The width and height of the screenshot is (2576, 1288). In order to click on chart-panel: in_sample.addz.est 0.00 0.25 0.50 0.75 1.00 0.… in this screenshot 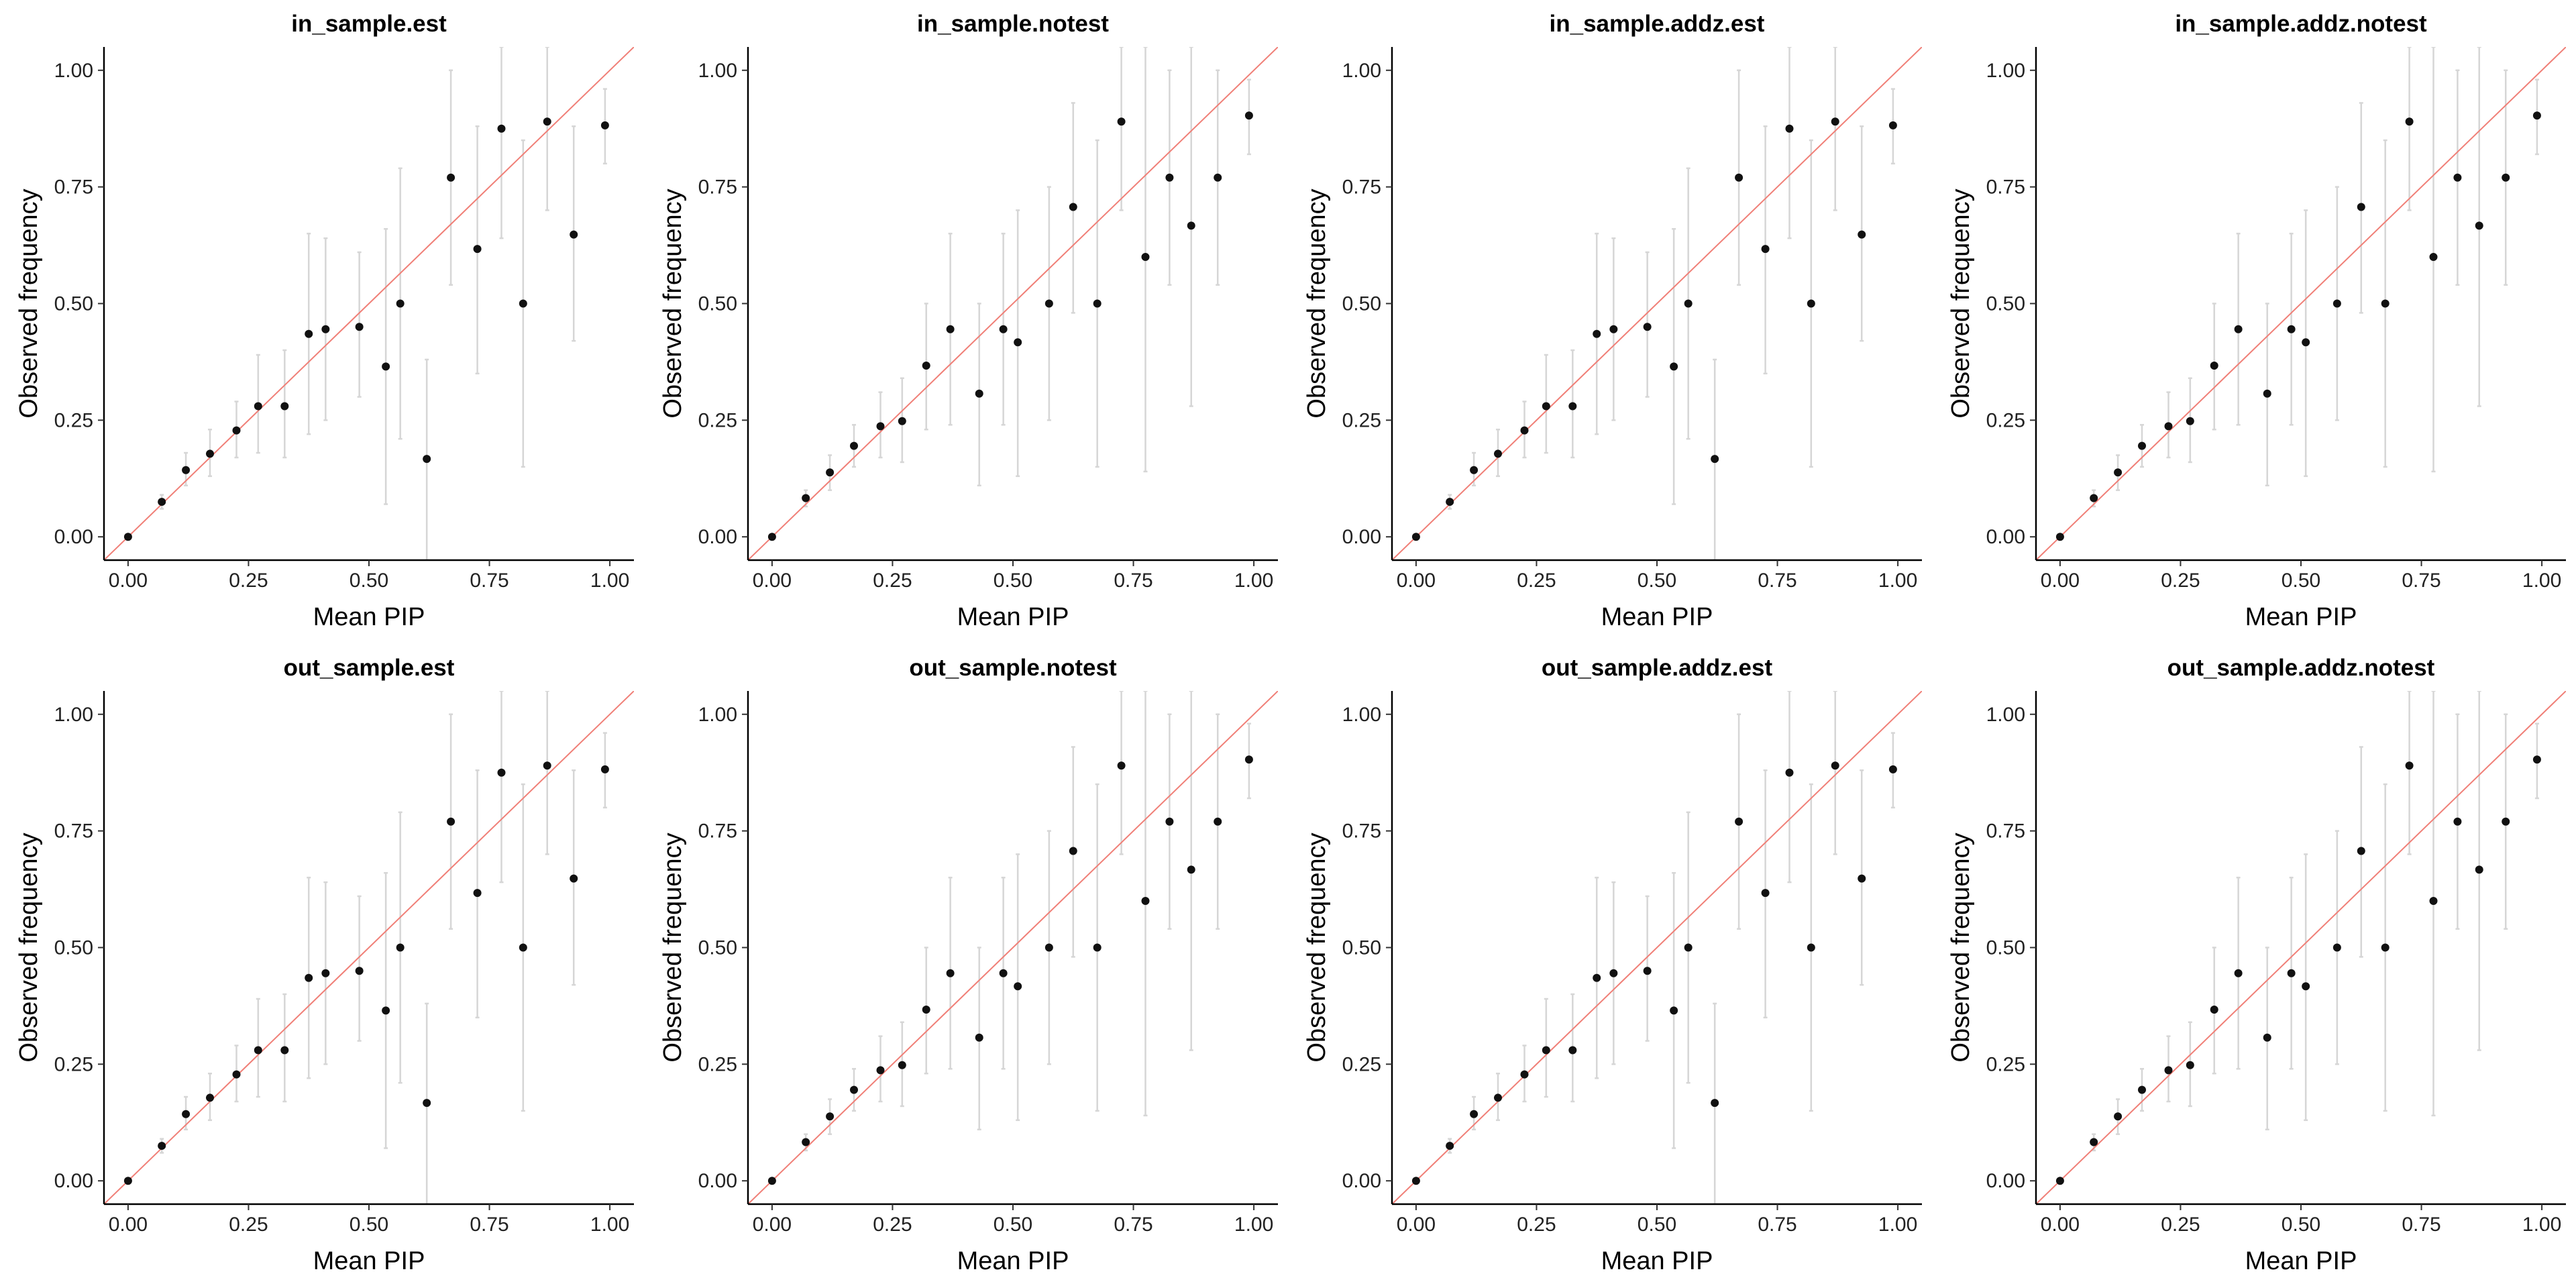, I will do `click(1610, 322)`.